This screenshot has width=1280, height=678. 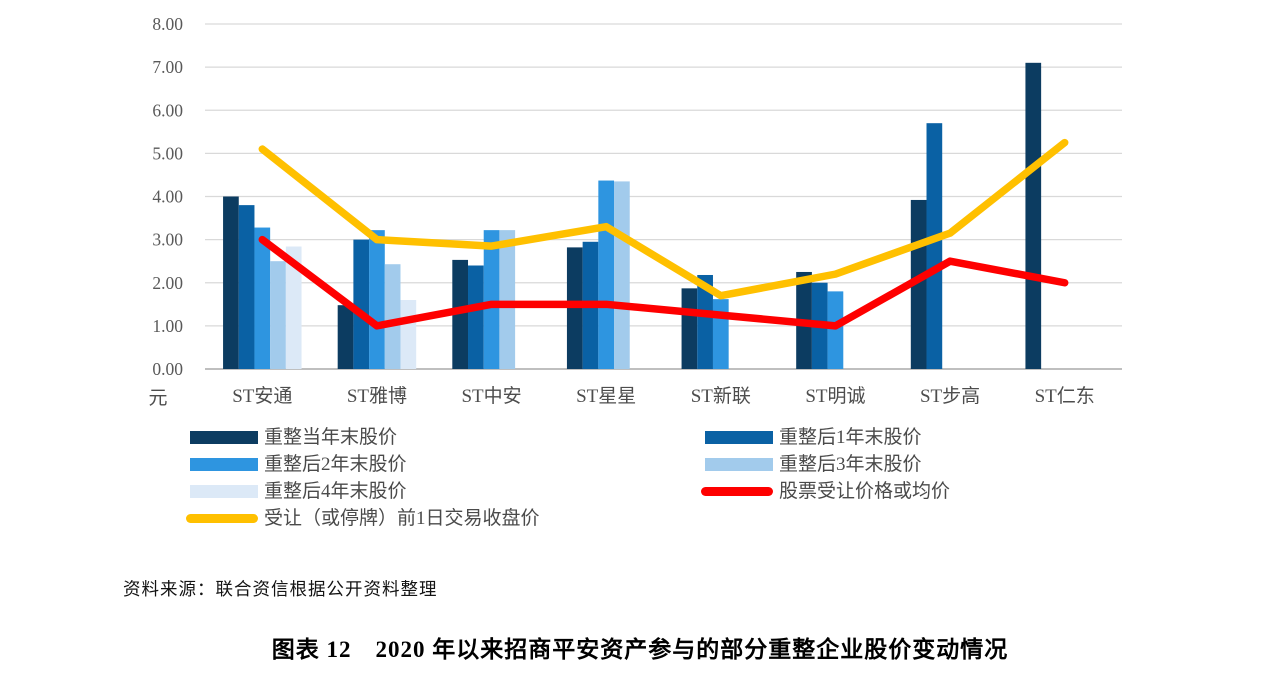 I want to click on y-axis-unit-label: 元, so click(x=157, y=398).